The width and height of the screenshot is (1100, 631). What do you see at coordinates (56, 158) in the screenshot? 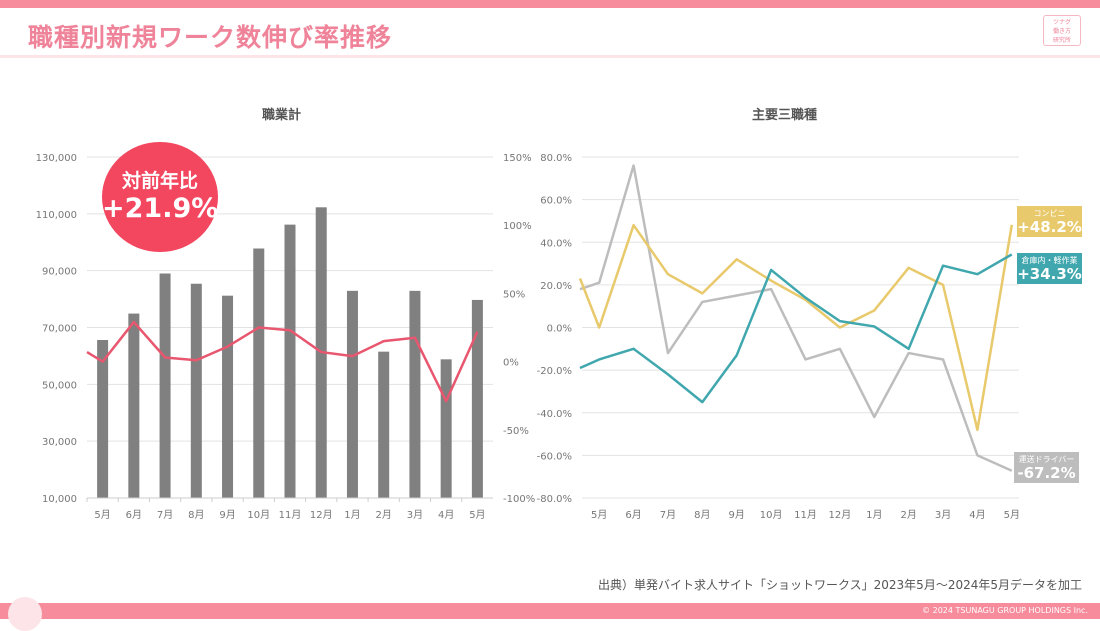
I see `y-tick-label-left: 130,000` at bounding box center [56, 158].